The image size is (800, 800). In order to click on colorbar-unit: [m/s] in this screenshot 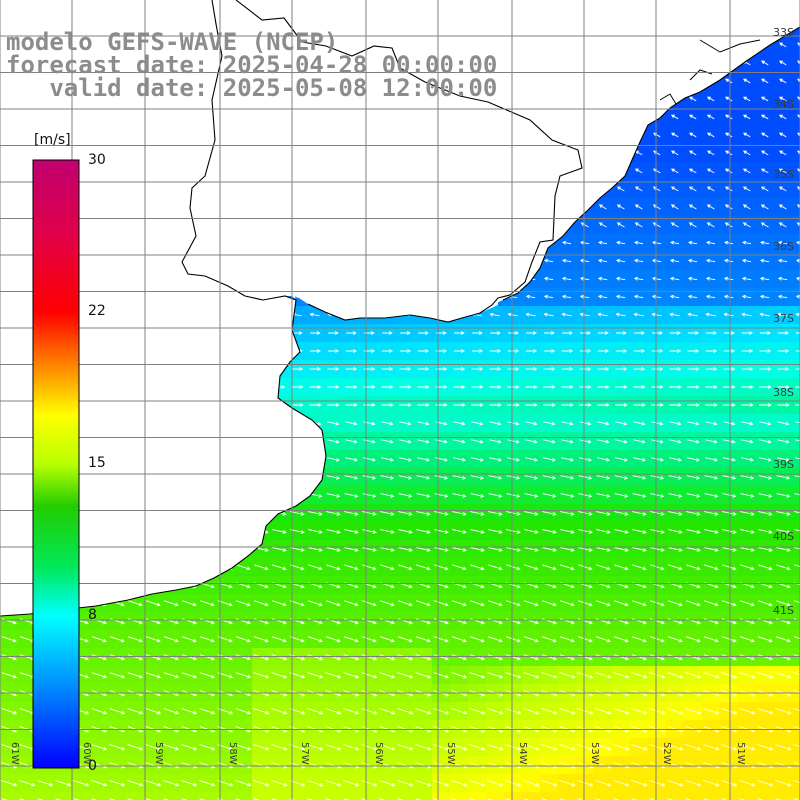, I will do `click(52, 140)`.